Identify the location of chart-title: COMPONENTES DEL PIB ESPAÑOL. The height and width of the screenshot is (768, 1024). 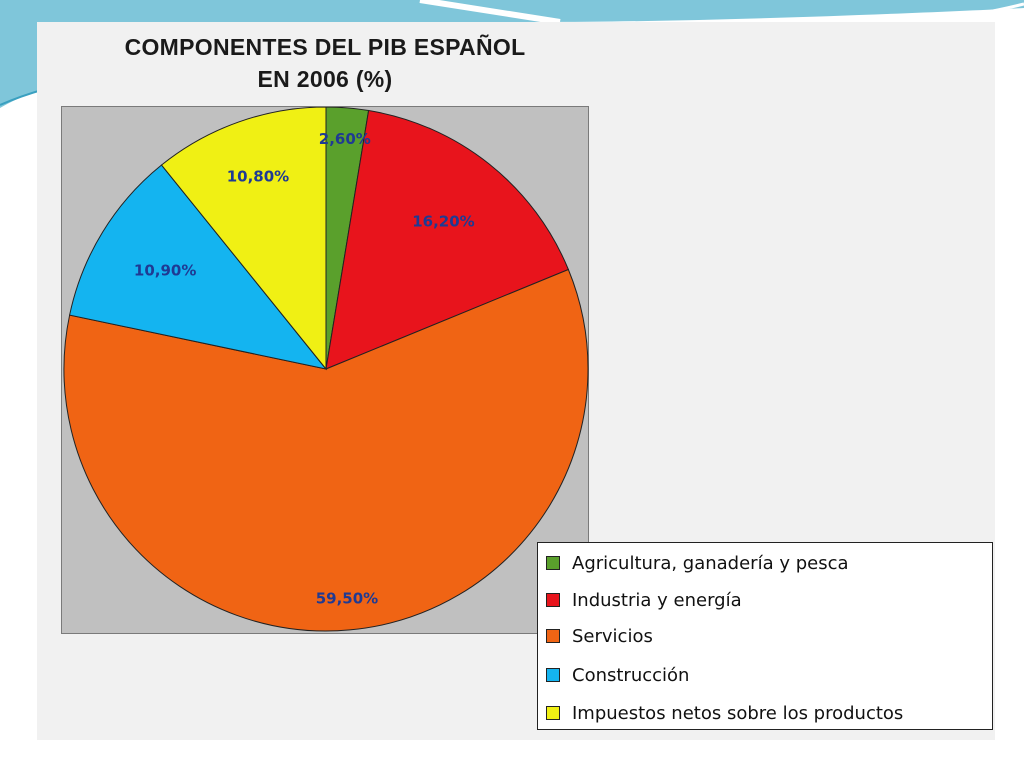
(325, 47).